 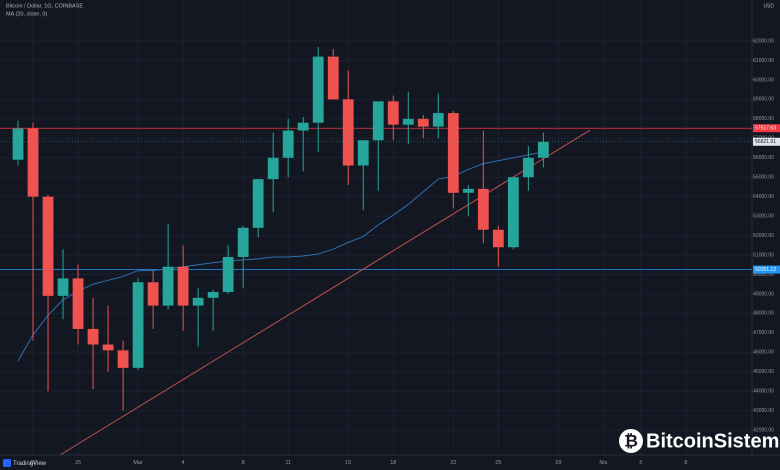 I want to click on y-tick-label: 49000.00, so click(x=763, y=294).